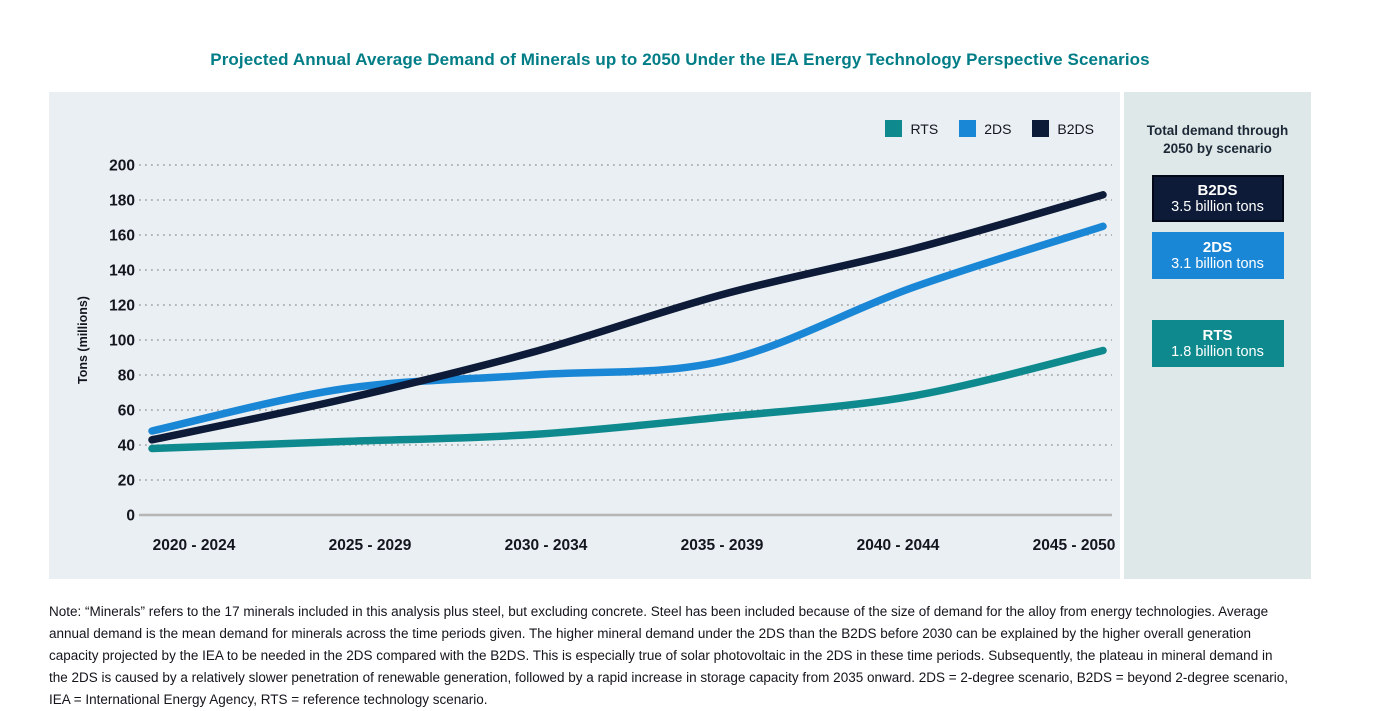 This screenshot has height=711, width=1375. Describe the element at coordinates (122, 236) in the screenshot. I see `y-tick-label: 160` at that location.